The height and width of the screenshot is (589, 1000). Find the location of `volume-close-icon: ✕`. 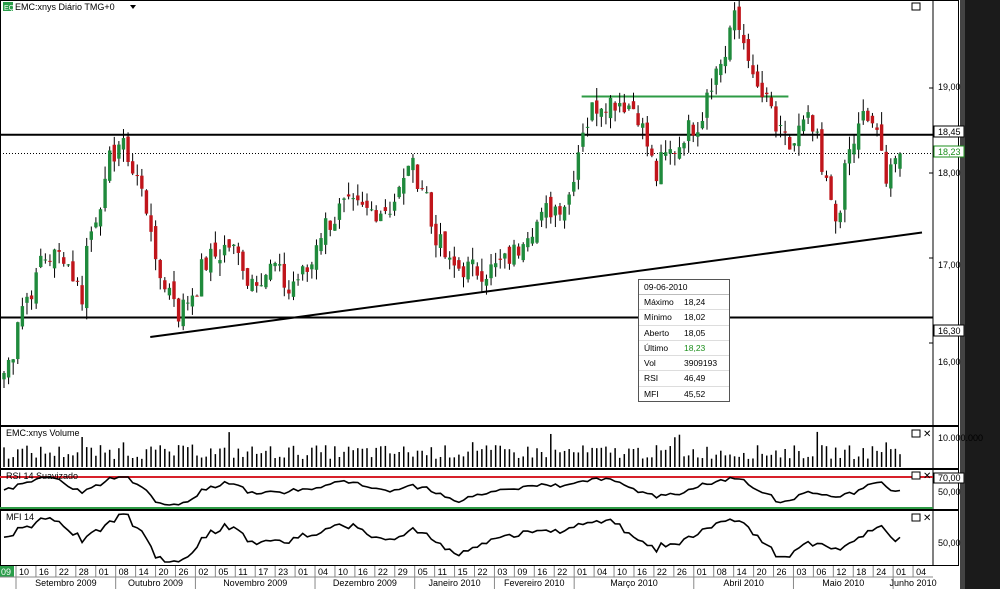

volume-close-icon: ✕ is located at coordinates (927, 434).